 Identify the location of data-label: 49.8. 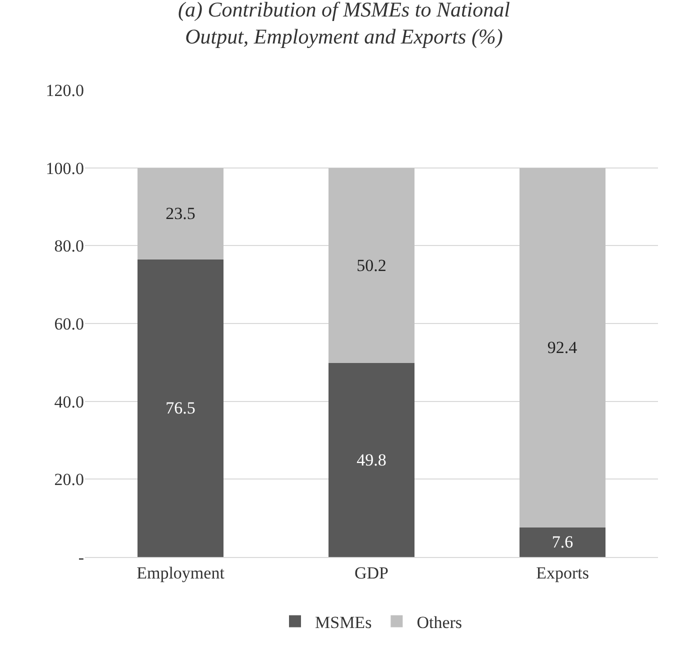
(371, 460).